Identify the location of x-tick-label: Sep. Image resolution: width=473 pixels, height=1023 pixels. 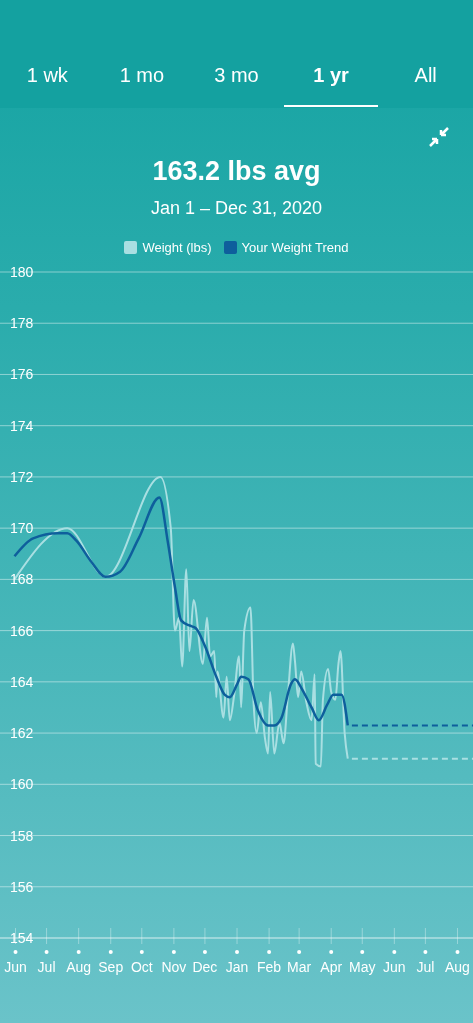
(111, 967).